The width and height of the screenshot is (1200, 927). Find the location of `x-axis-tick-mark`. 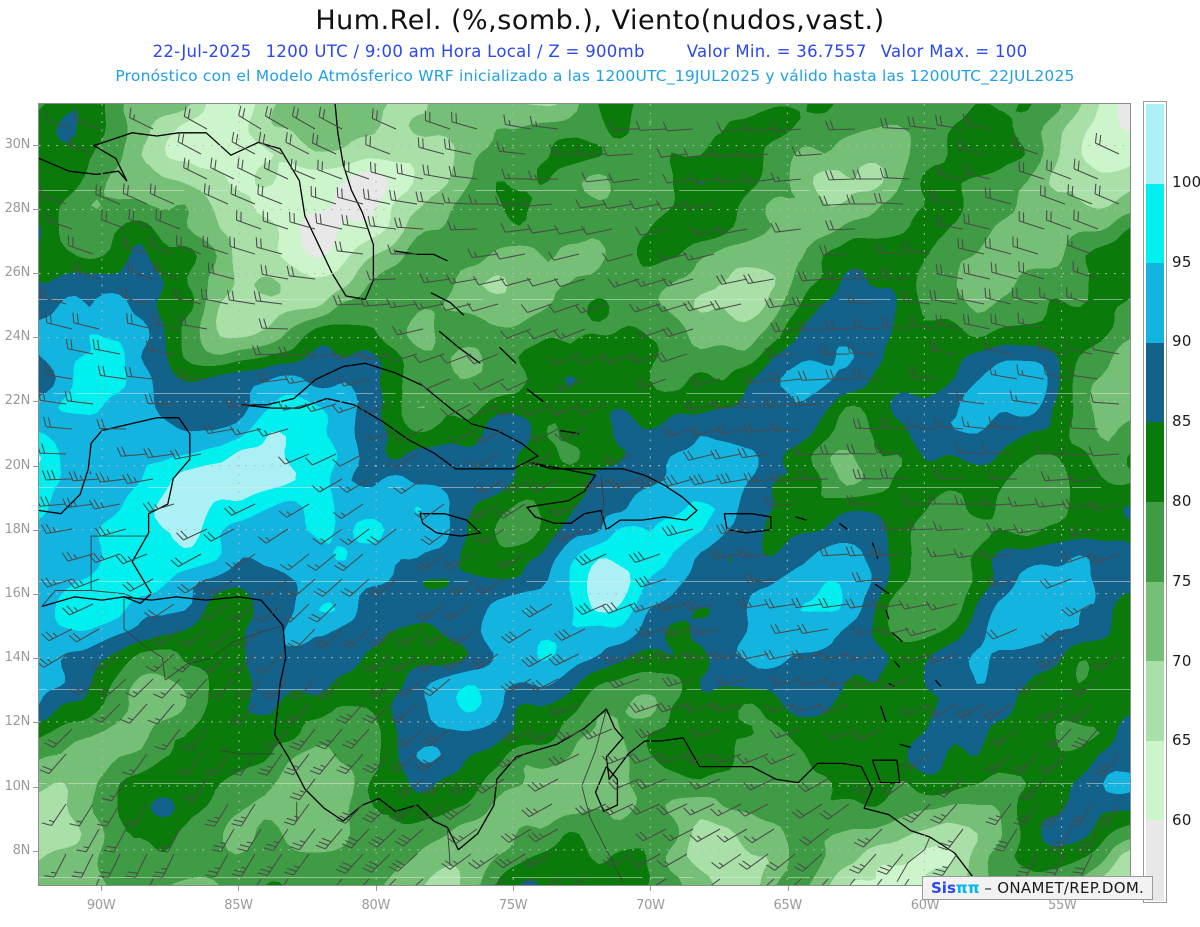

x-axis-tick-mark is located at coordinates (651, 888).